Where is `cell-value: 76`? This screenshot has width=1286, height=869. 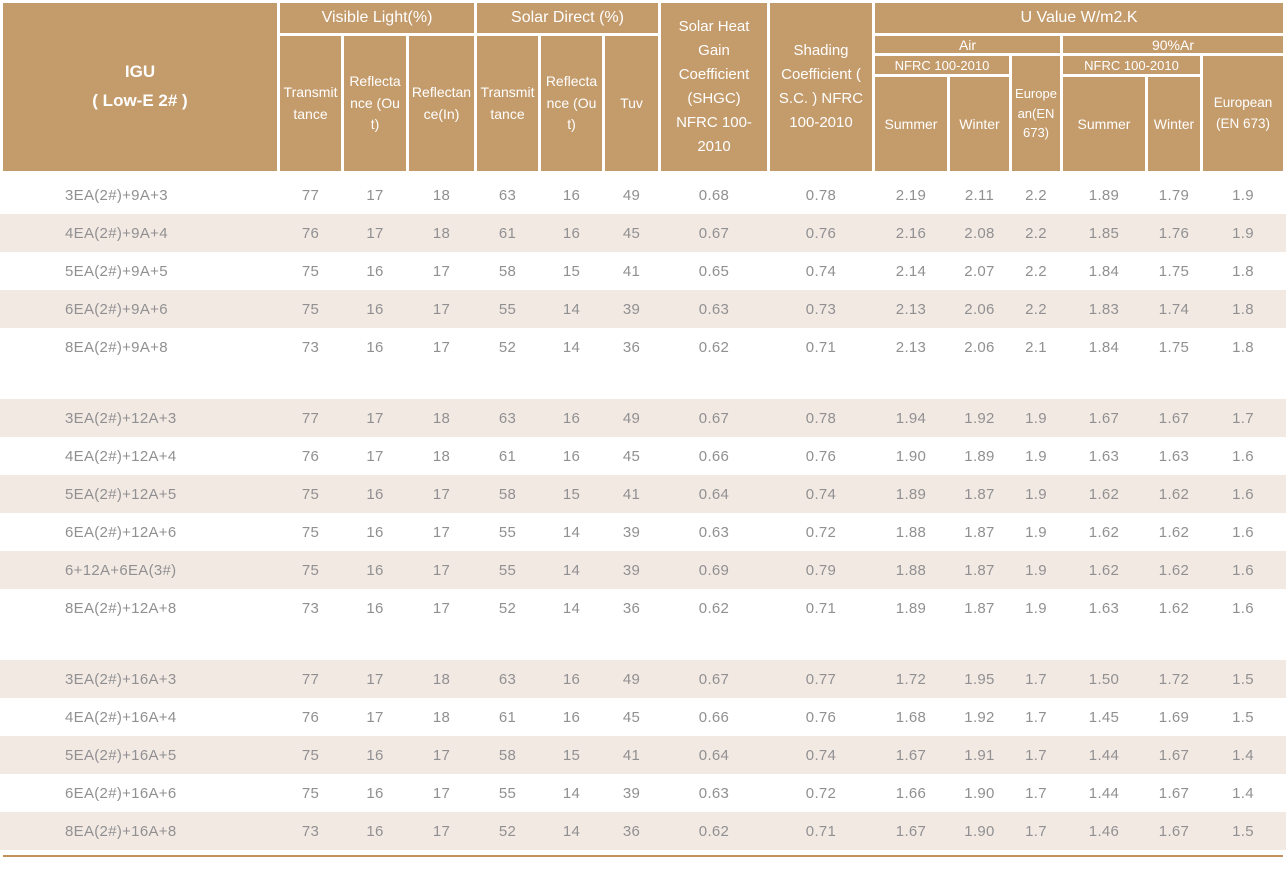 cell-value: 76 is located at coordinates (310, 717).